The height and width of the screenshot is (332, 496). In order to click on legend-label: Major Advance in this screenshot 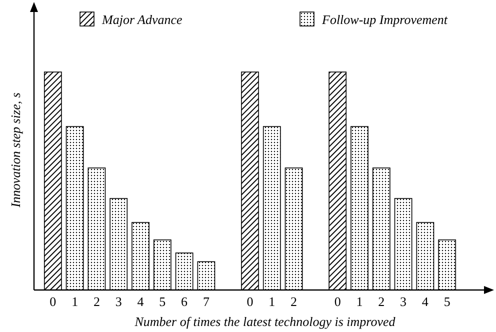, I will do `click(141, 19)`.